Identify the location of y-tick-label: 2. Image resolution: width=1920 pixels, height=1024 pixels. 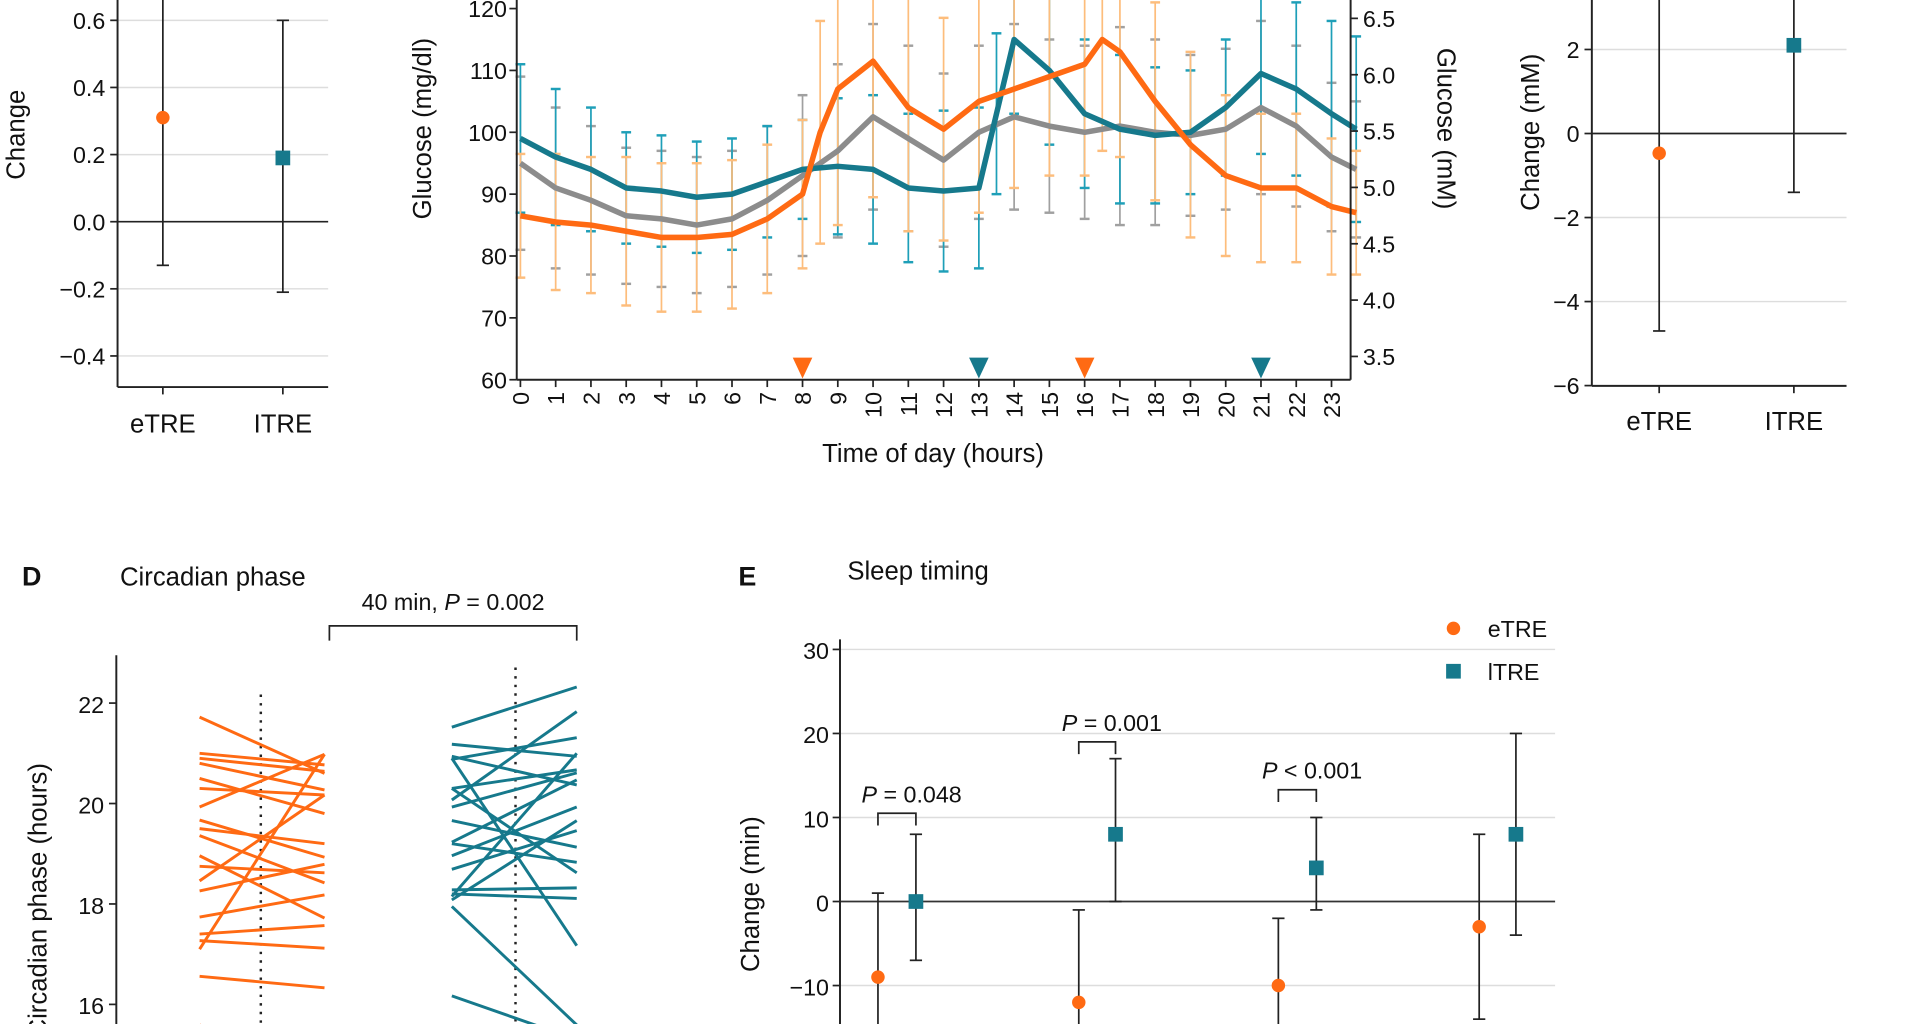
(1573, 50).